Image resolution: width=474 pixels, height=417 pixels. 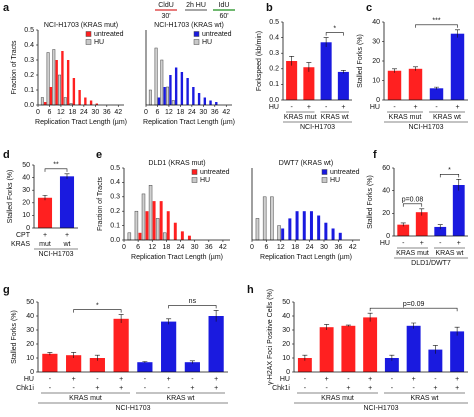 What do you see at coordinates (30, 344) in the screenshot?
I see `y-tick-label: 20` at bounding box center [30, 344].